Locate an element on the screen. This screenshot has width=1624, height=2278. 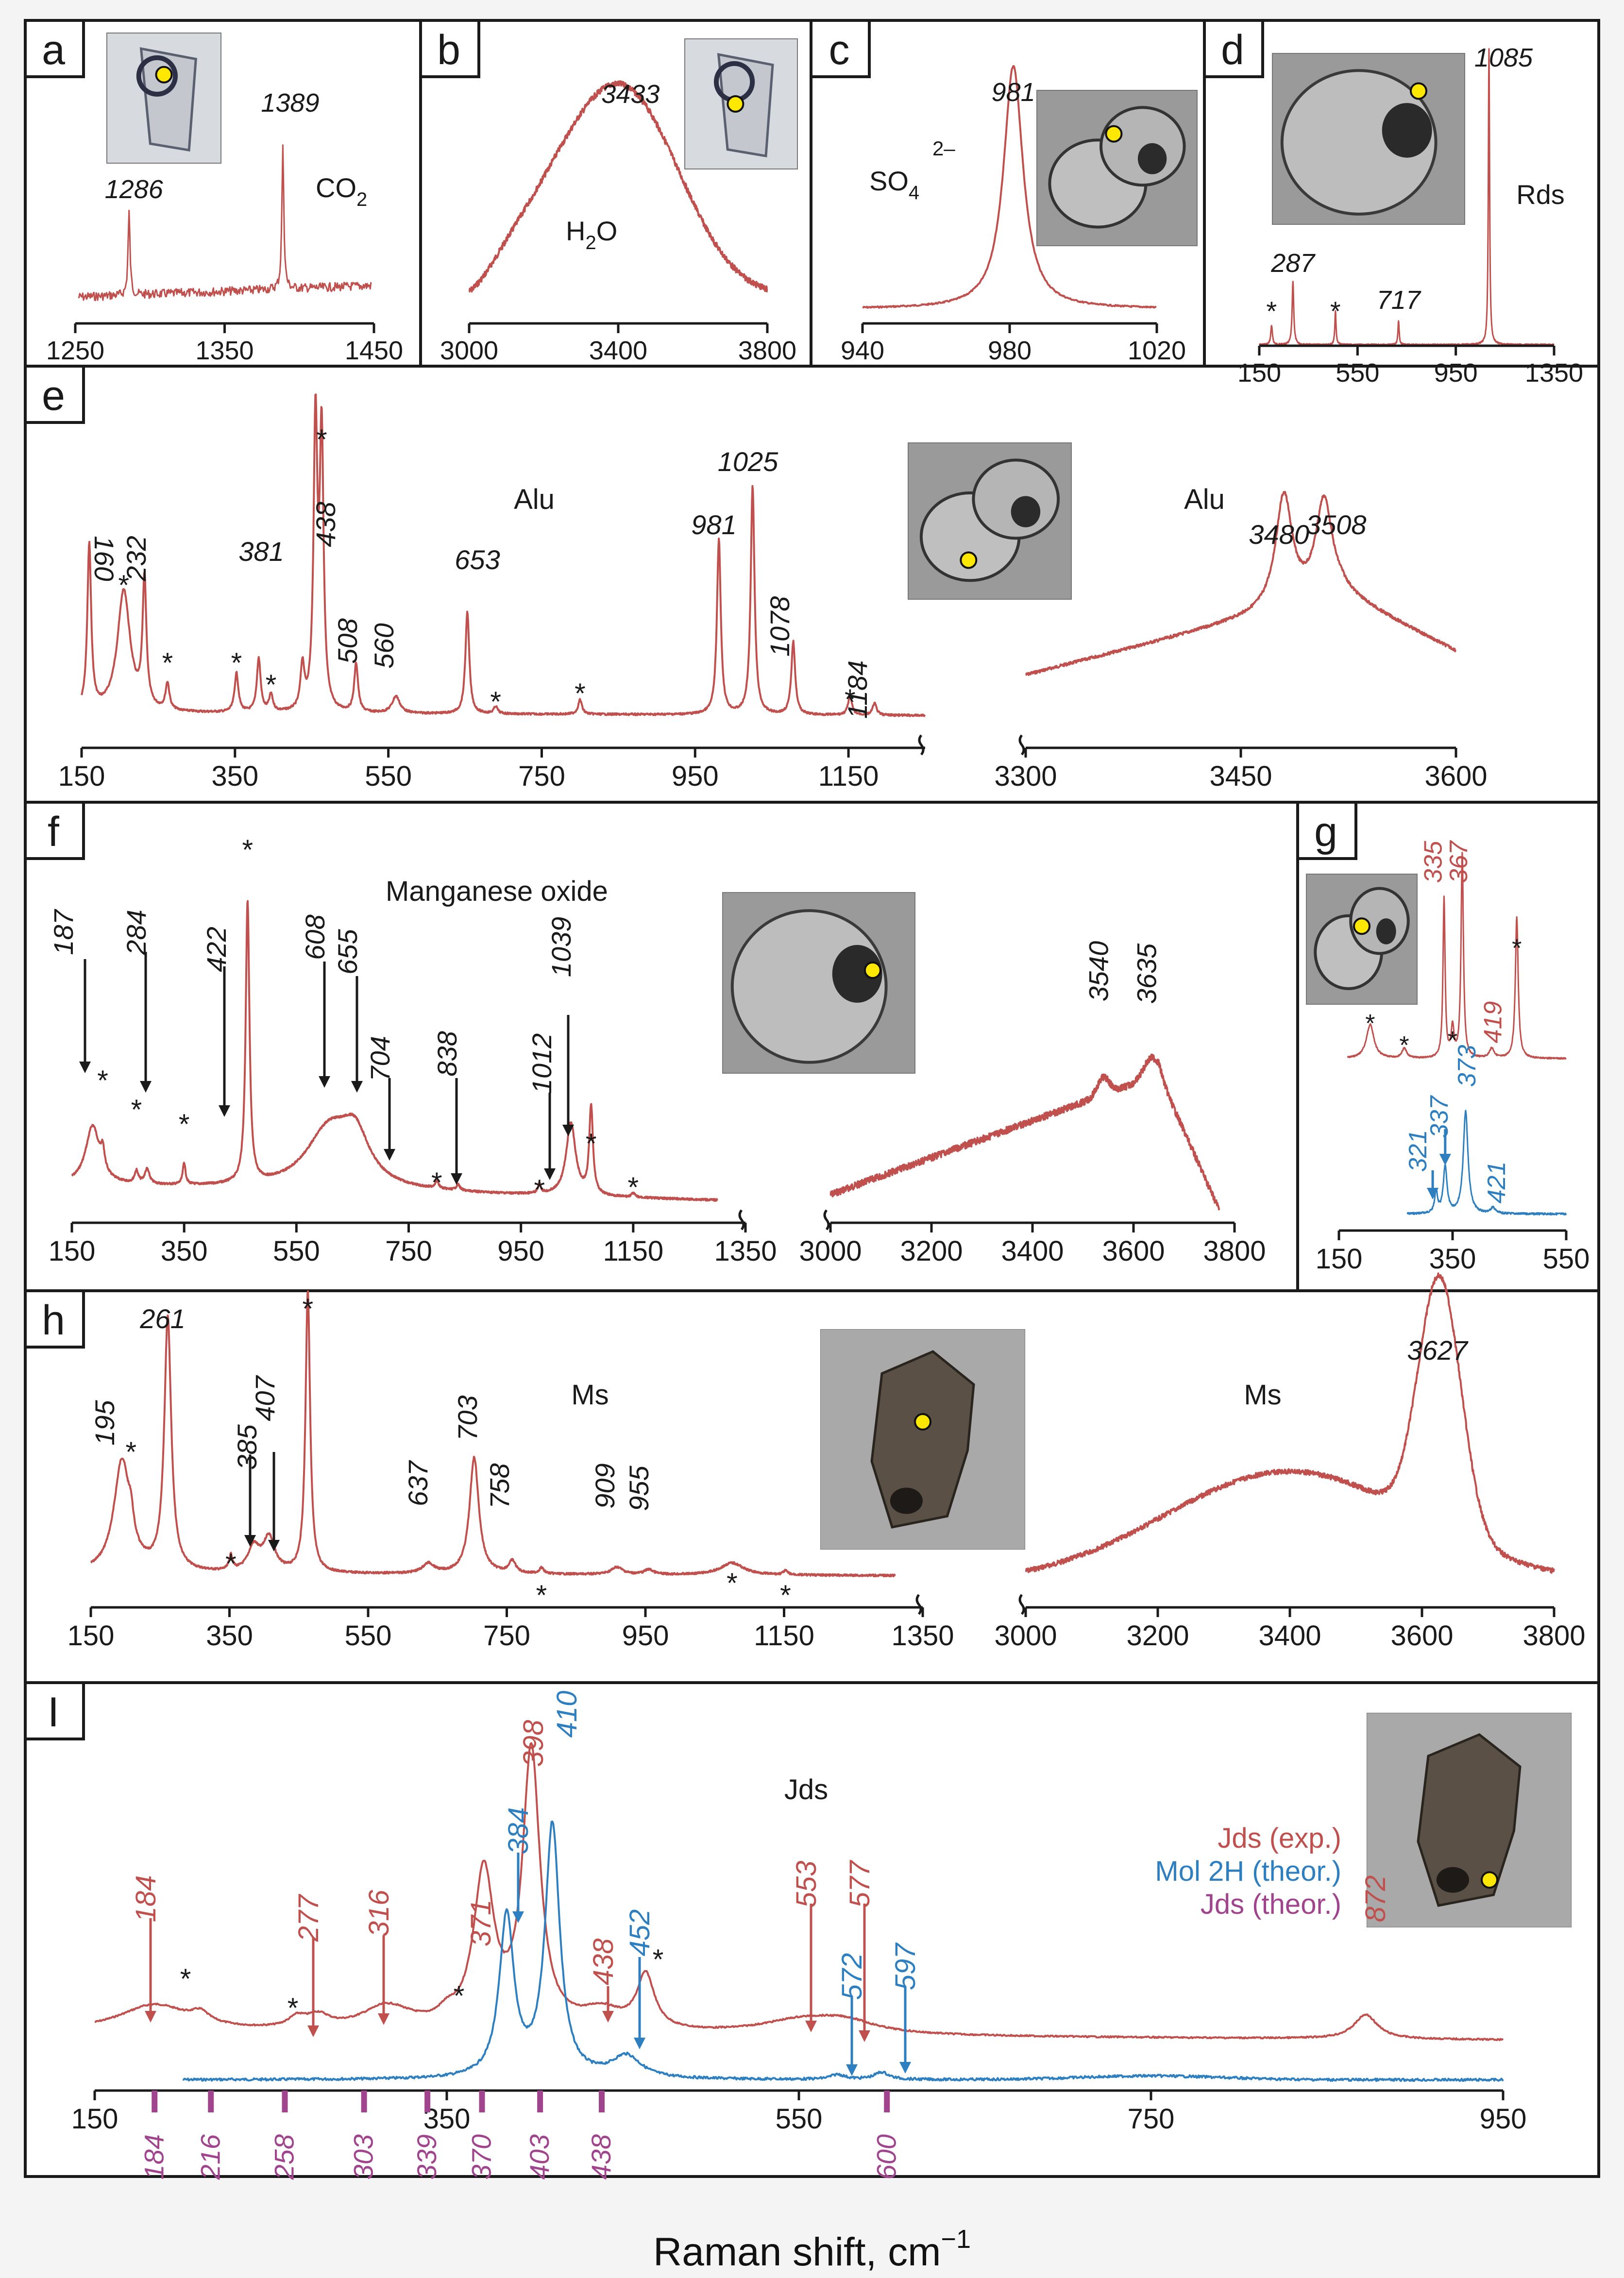
species-label: Ms is located at coordinates (590, 1395).